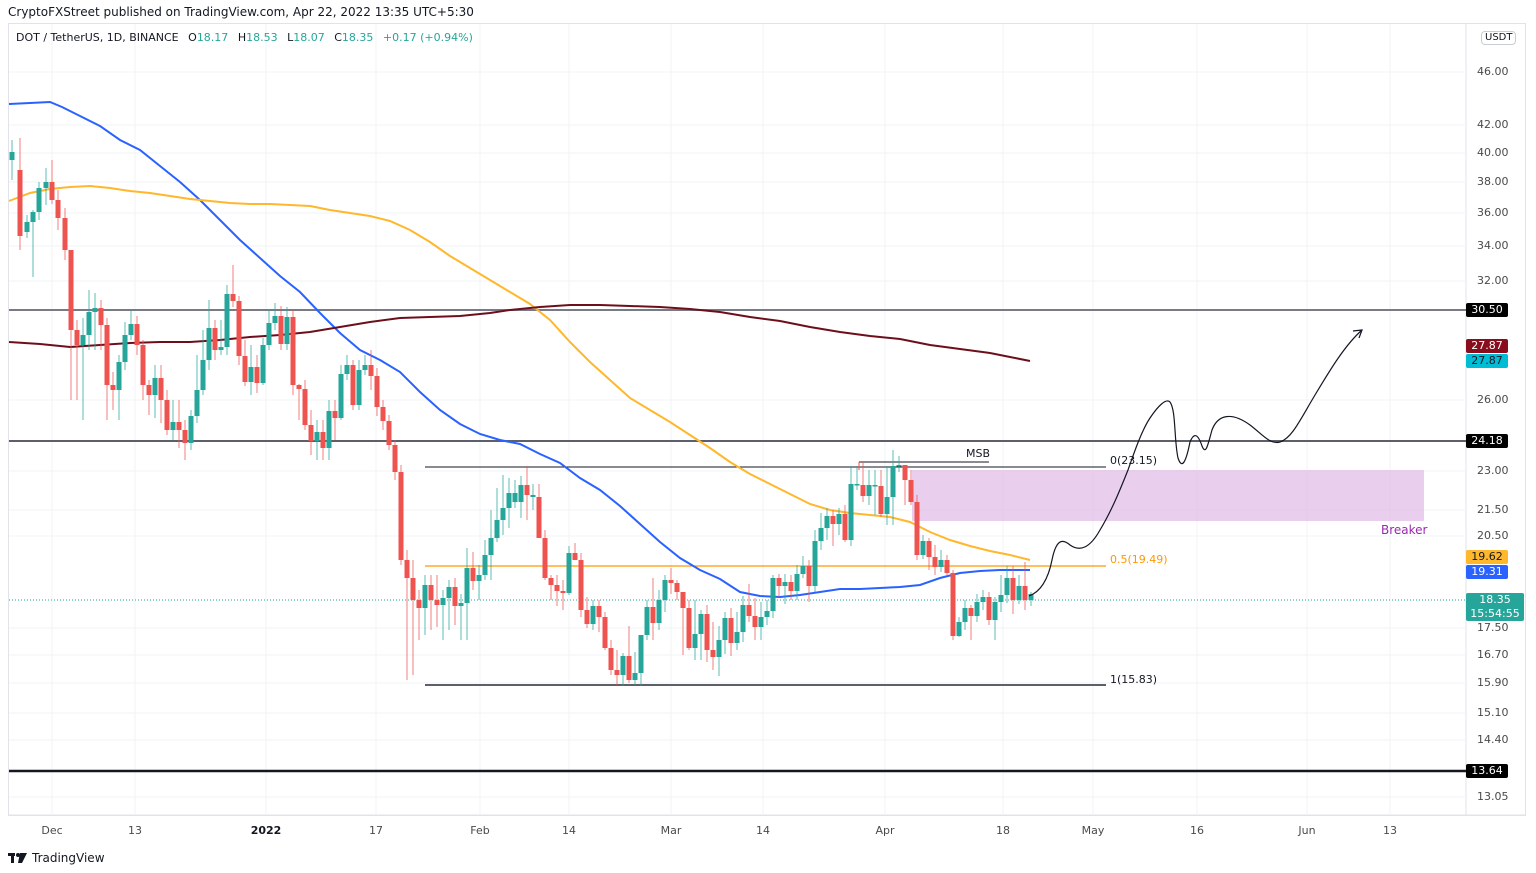 This screenshot has width=1536, height=873. Describe the element at coordinates (1493, 71) in the screenshot. I see `price-tick-label: 46.00` at that location.